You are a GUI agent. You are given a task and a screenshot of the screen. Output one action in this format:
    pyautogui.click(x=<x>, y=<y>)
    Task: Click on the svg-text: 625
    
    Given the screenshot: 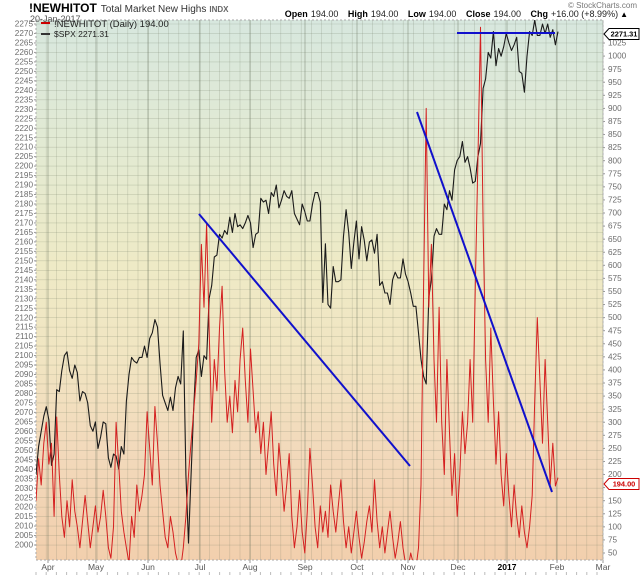 What is the action you would take?
    pyautogui.click(x=615, y=252)
    